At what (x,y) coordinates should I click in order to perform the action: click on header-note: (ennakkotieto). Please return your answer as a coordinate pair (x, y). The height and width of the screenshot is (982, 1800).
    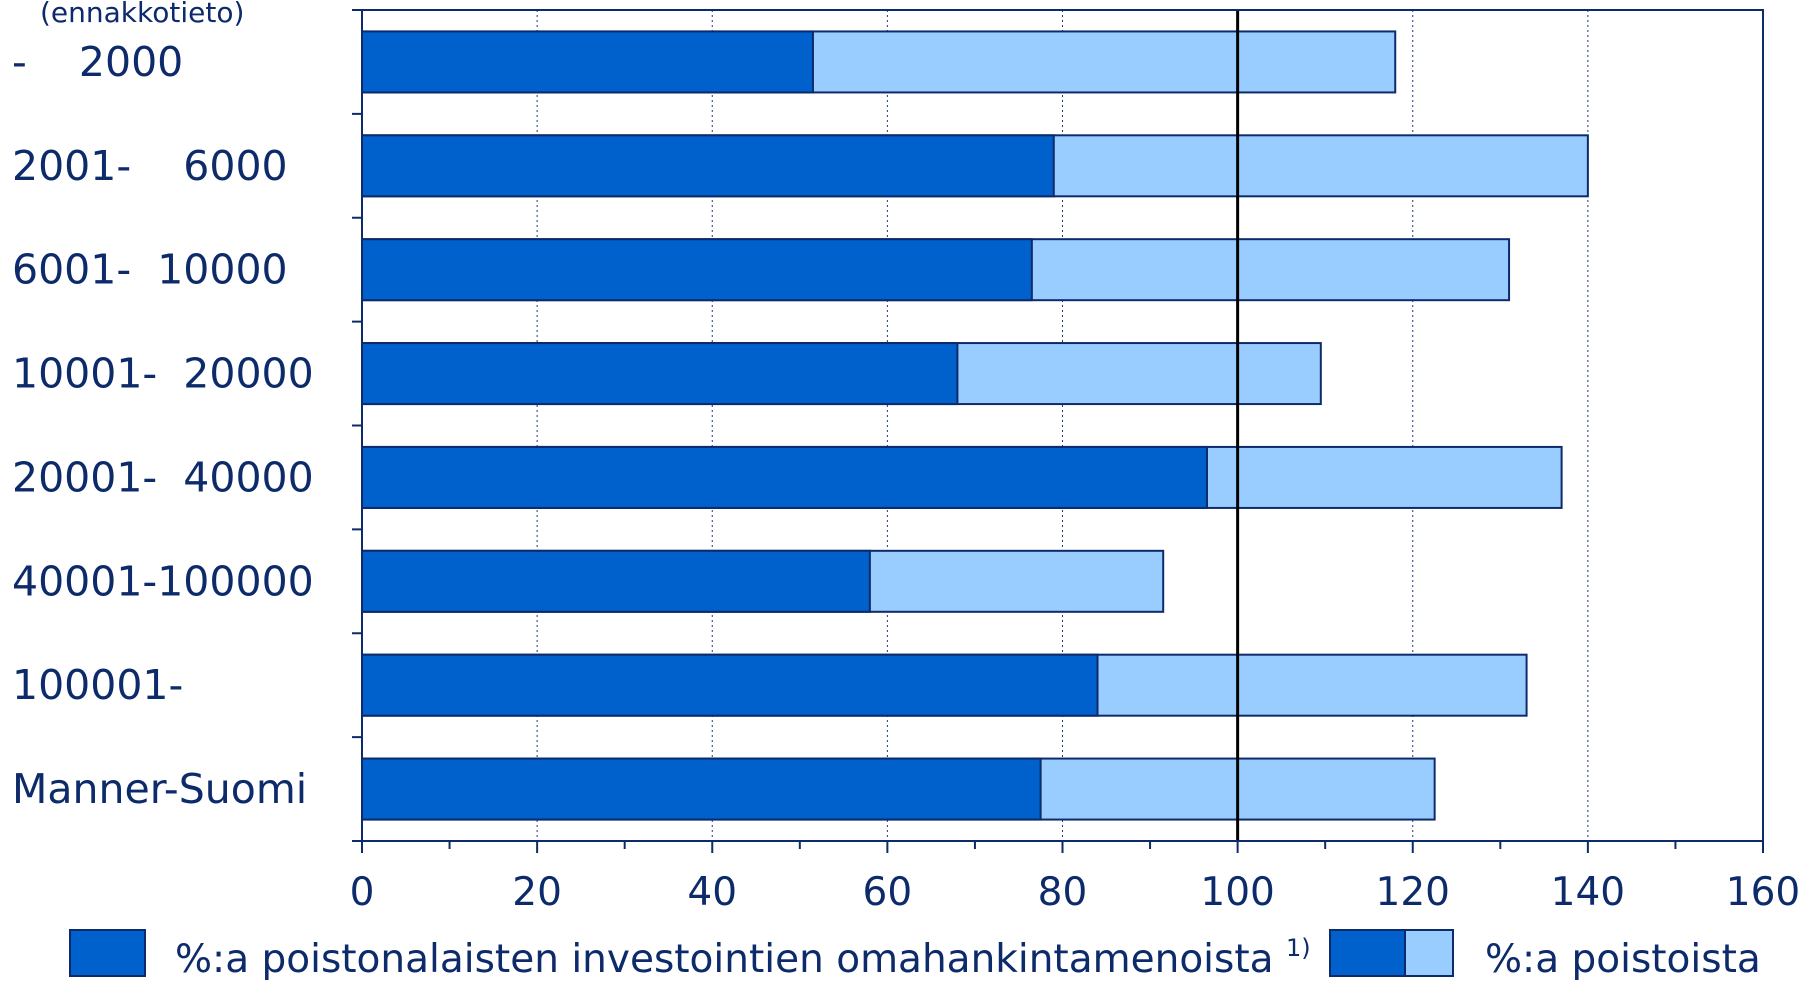
    Looking at the image, I should click on (142, 14).